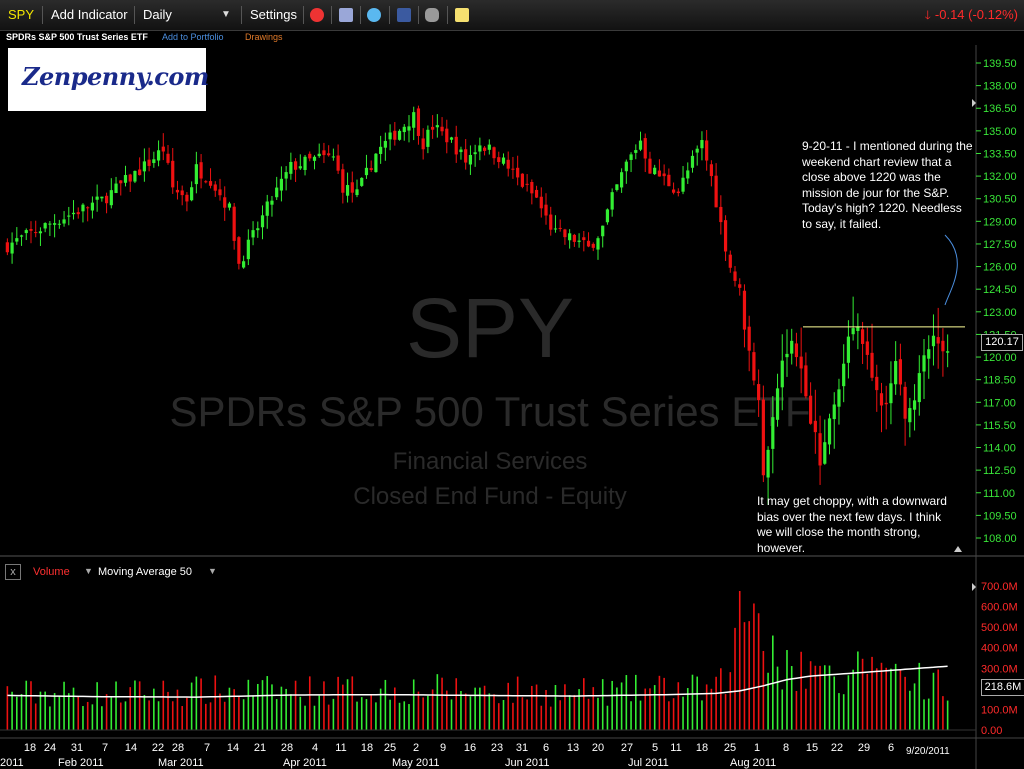 The height and width of the screenshot is (769, 1024). What do you see at coordinates (1000, 87) in the screenshot?
I see `price-tick-label: 138.00` at bounding box center [1000, 87].